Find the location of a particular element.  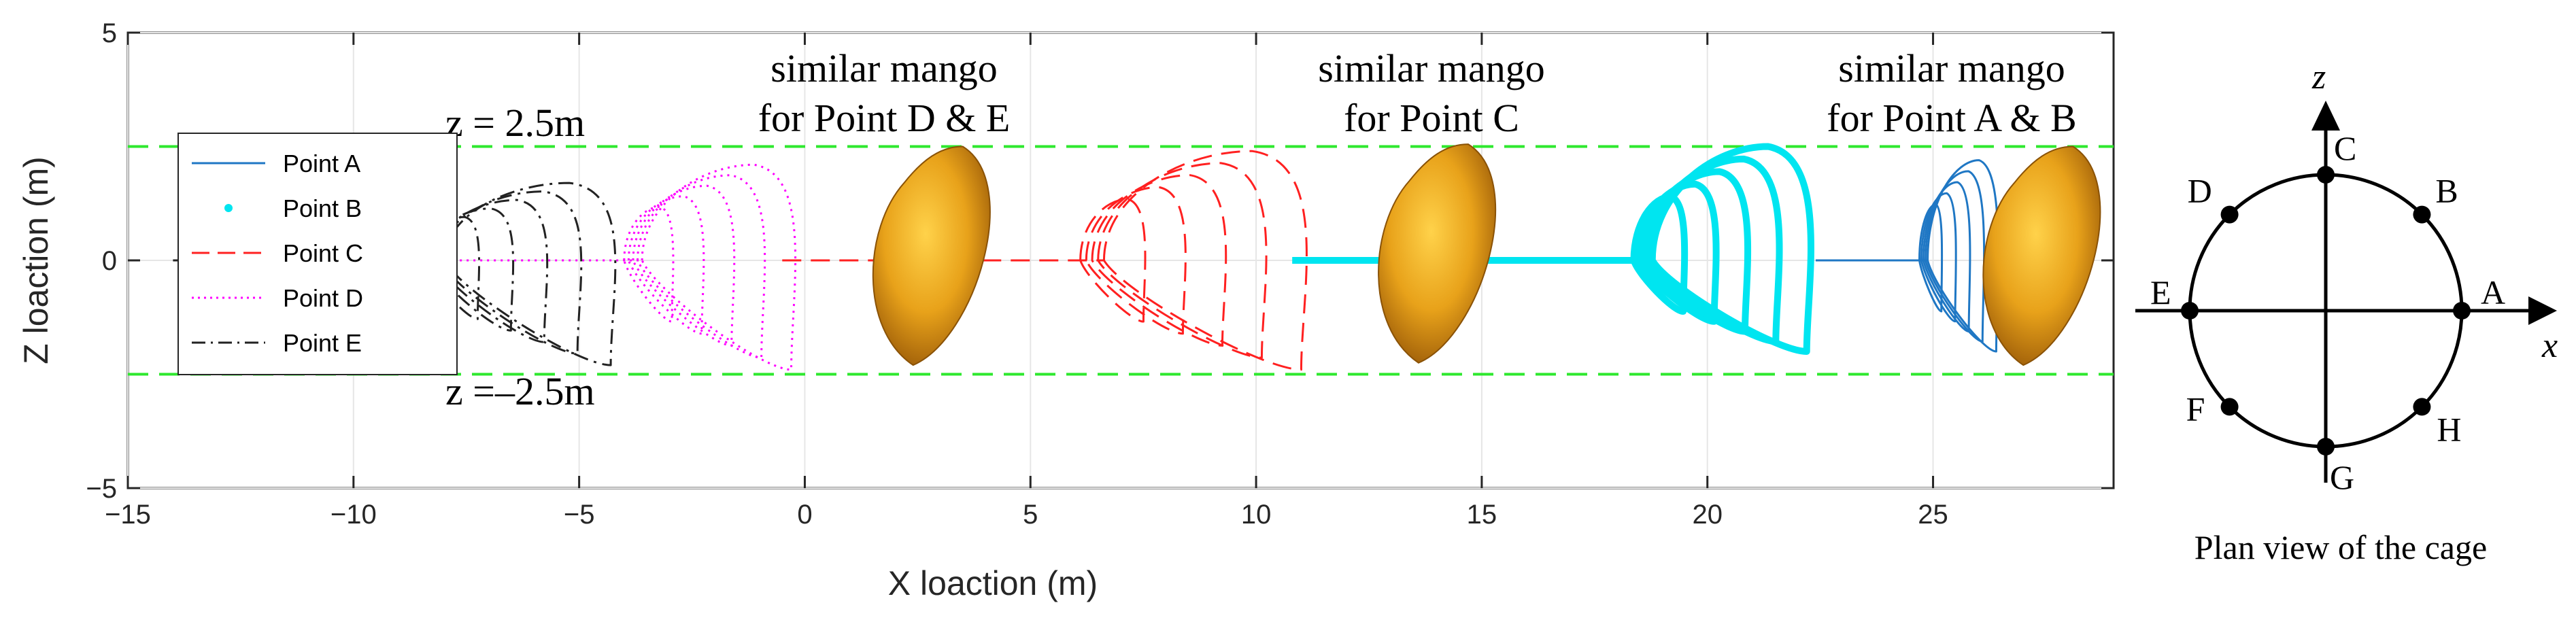

series-point-d is located at coordinates (598, 267).